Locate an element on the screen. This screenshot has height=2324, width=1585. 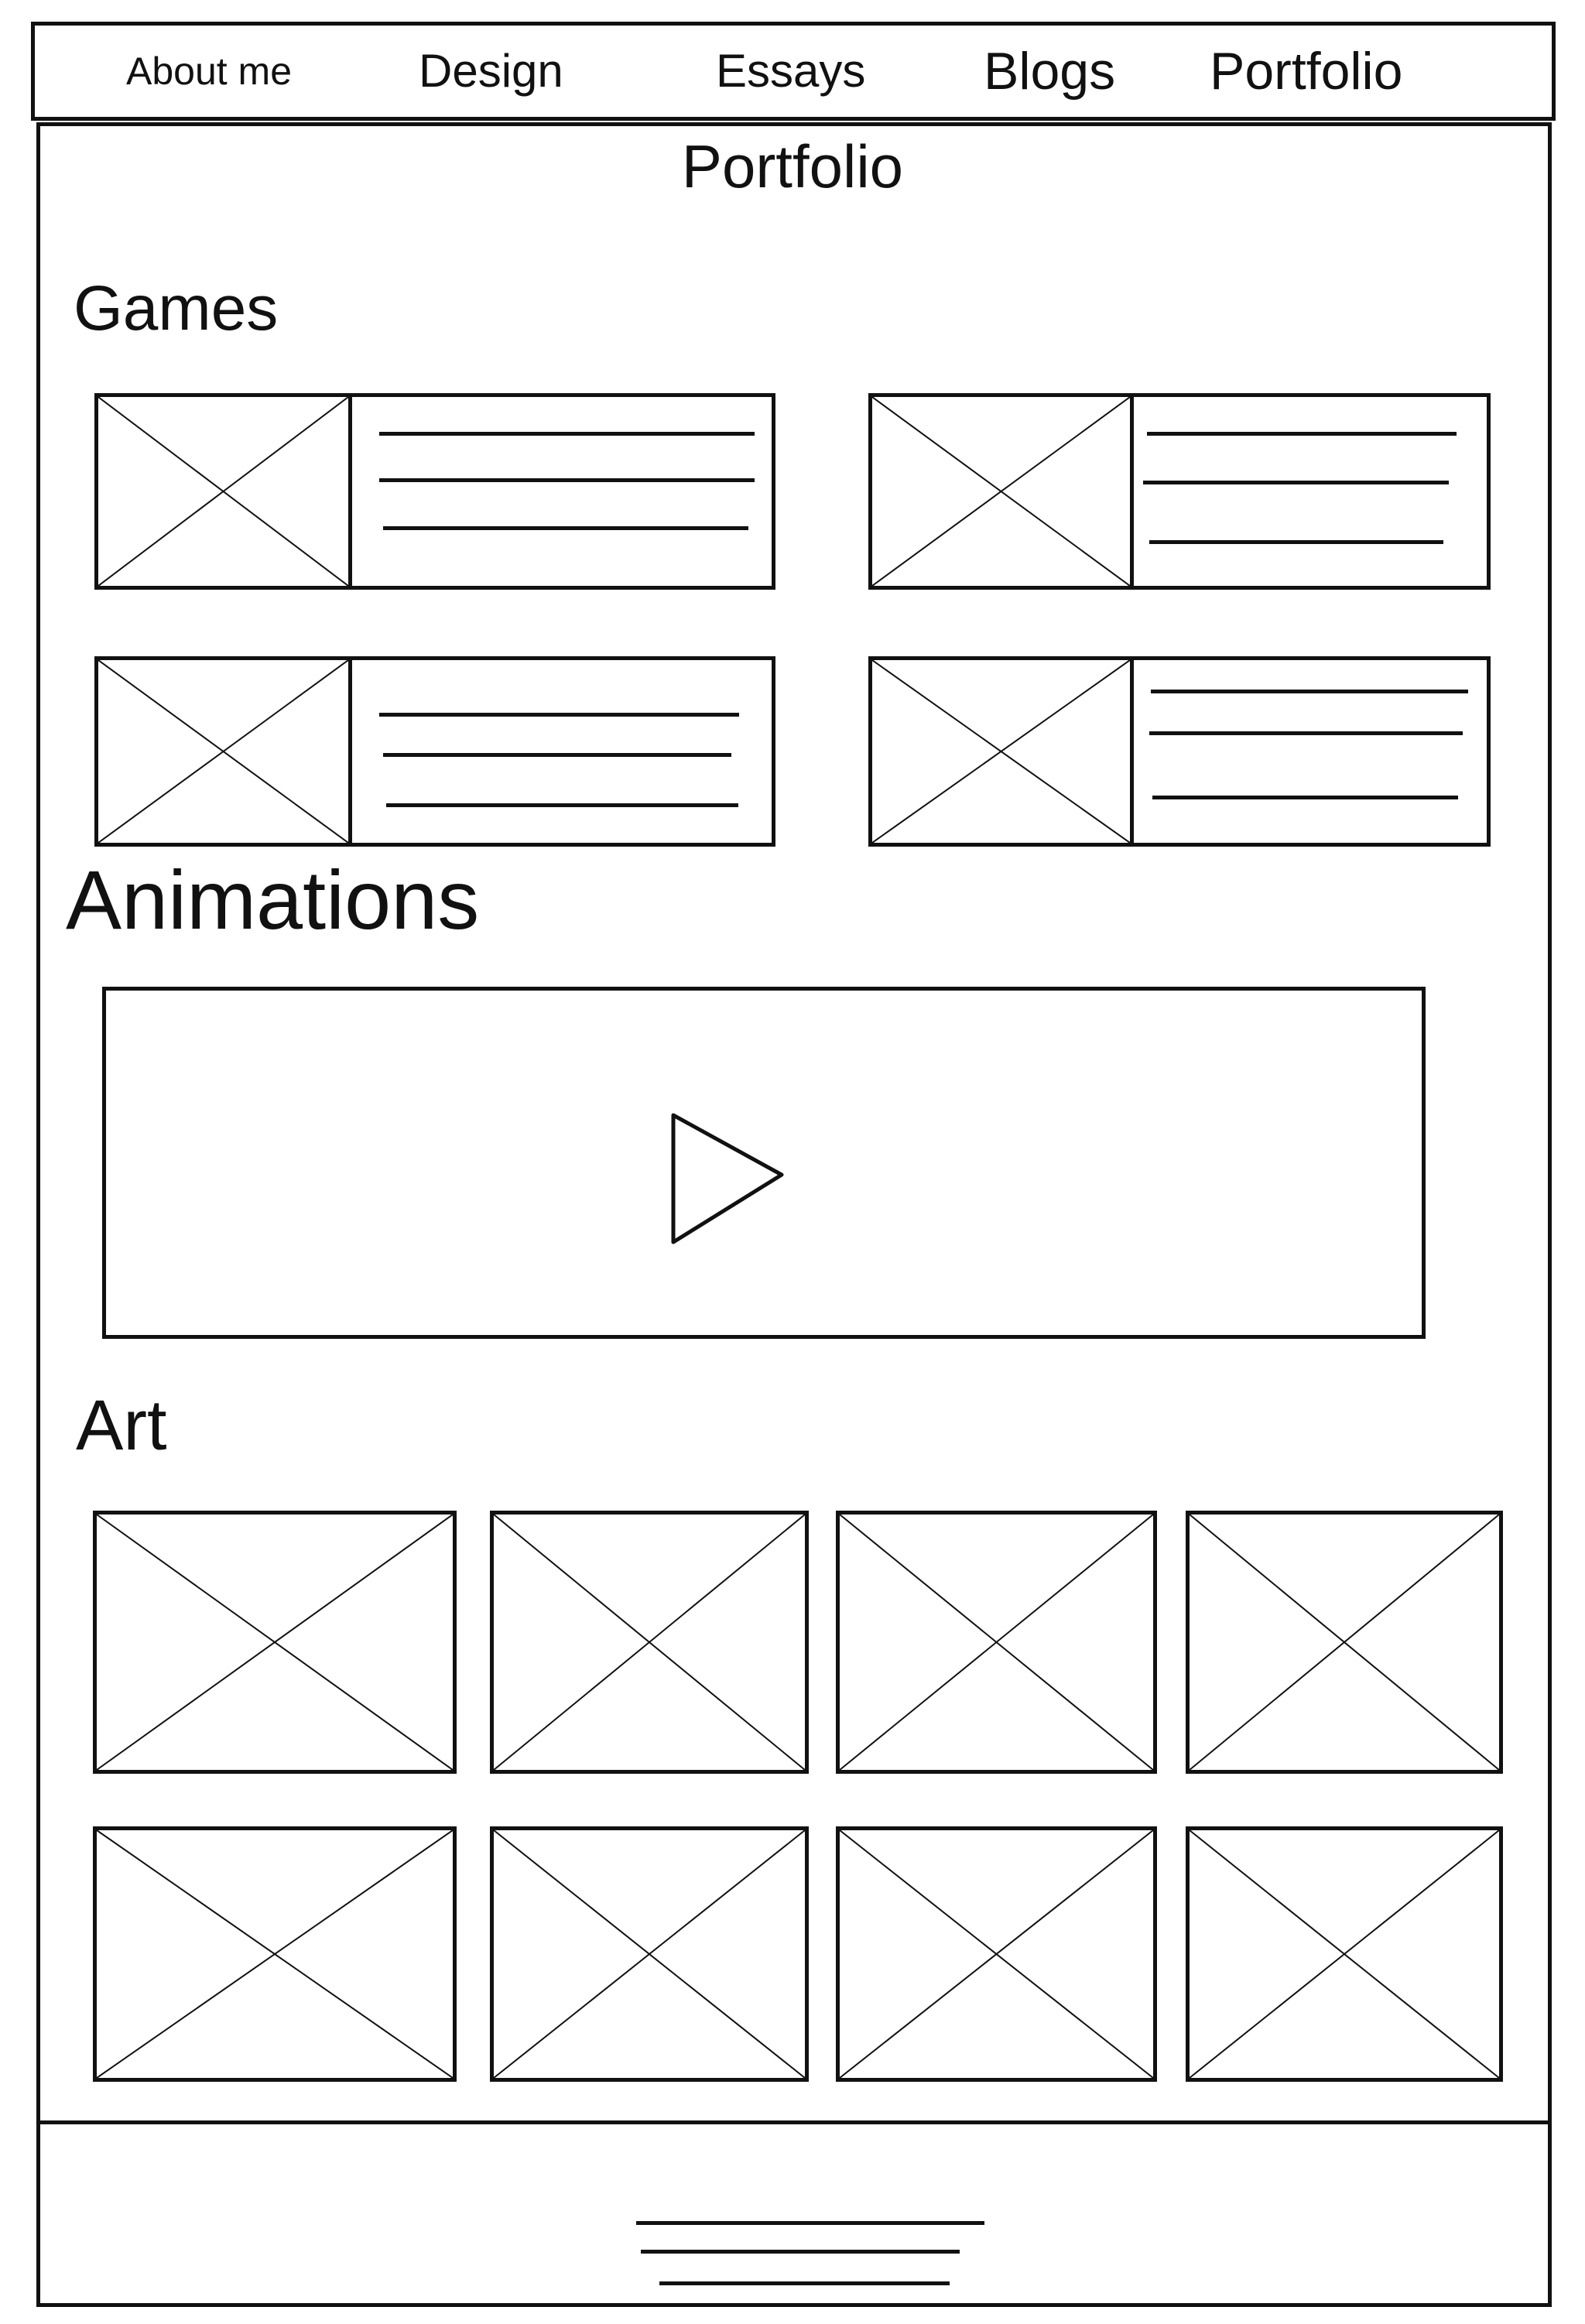
video-player is located at coordinates (764, 1163).